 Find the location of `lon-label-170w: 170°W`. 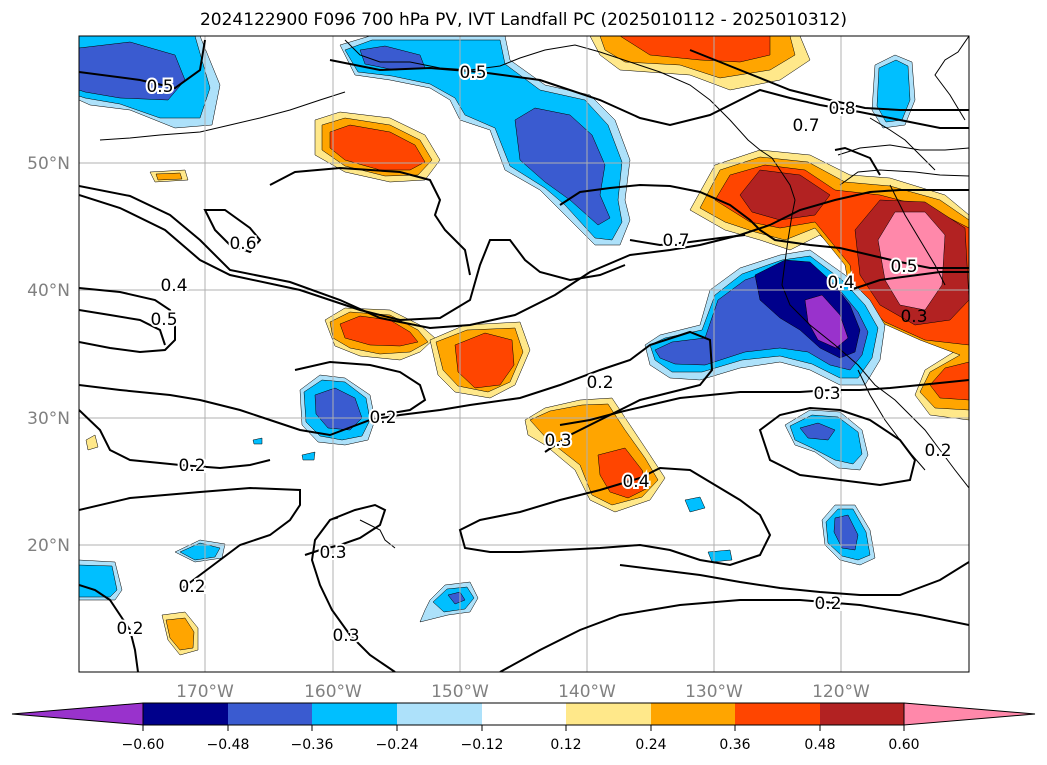

lon-label-170w: 170°W is located at coordinates (205, 692).